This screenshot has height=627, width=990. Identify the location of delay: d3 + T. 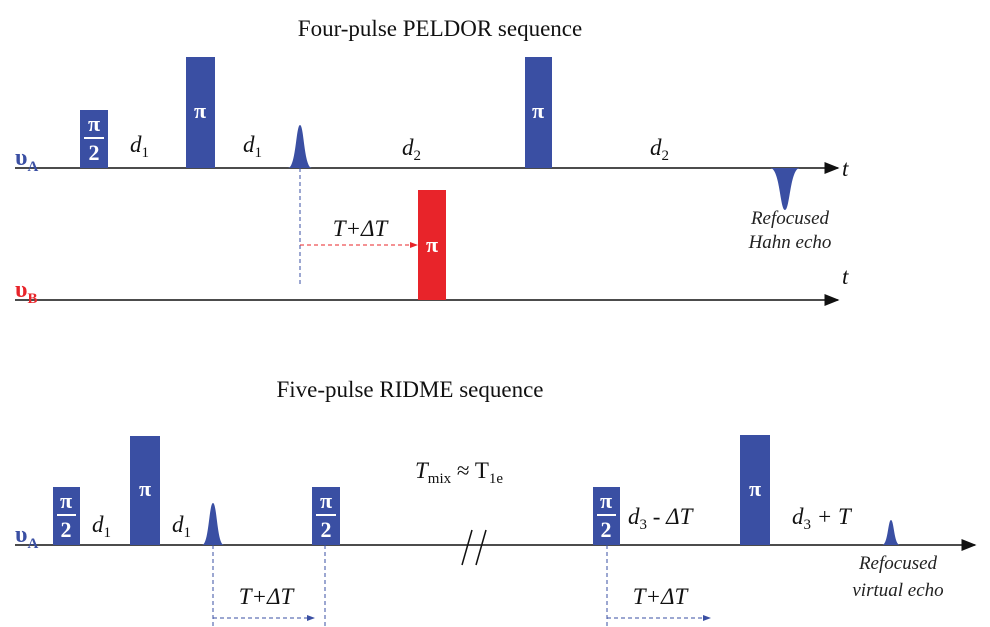
(822, 518).